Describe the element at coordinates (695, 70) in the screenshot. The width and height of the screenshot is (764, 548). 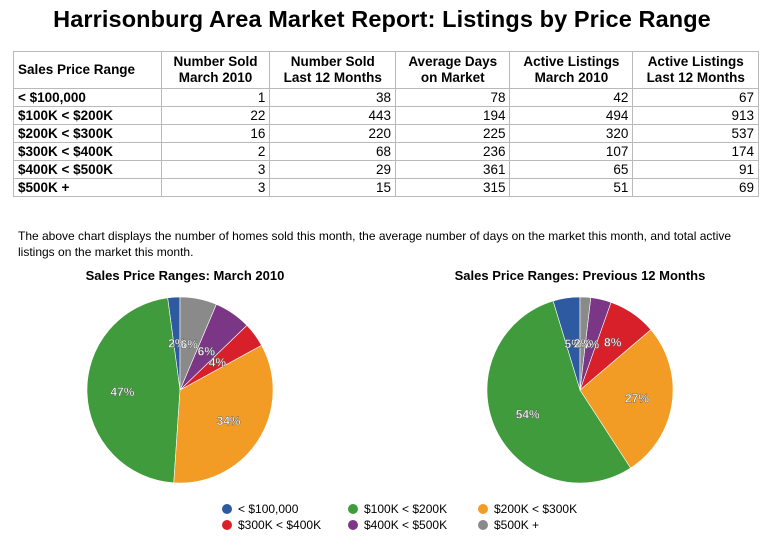
I see `header-active-listings-12-months: Active Listings Last 12 Months` at that location.